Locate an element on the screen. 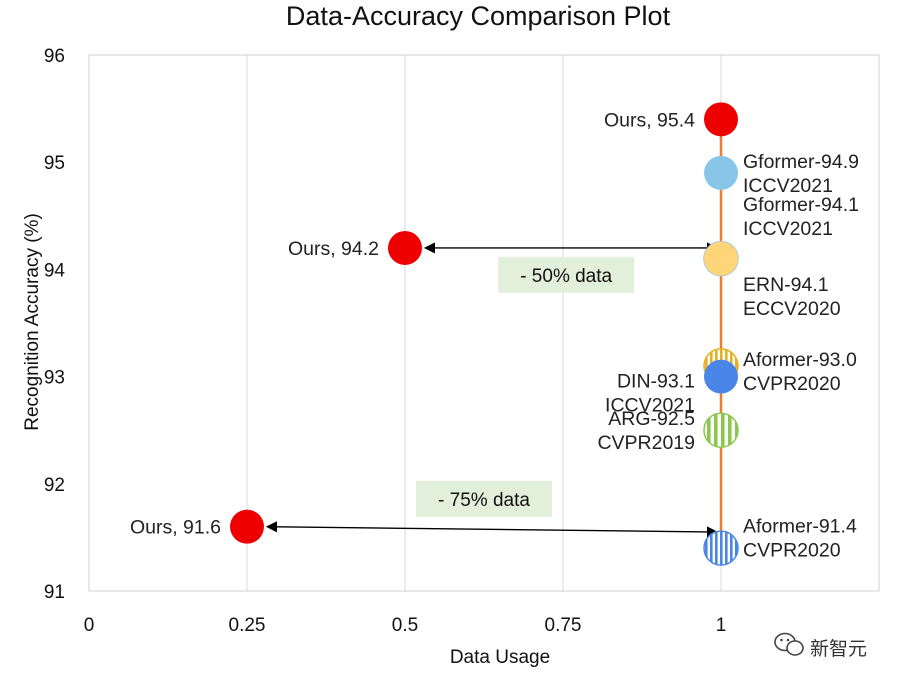 This screenshot has width=904, height=686. x-tick-label-3: 0.75 is located at coordinates (563, 625).